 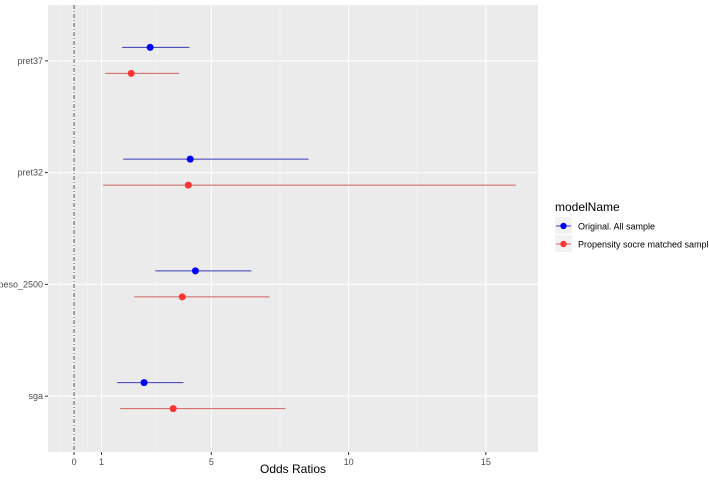 I want to click on legend-label: Original. All sample, so click(x=616, y=227).